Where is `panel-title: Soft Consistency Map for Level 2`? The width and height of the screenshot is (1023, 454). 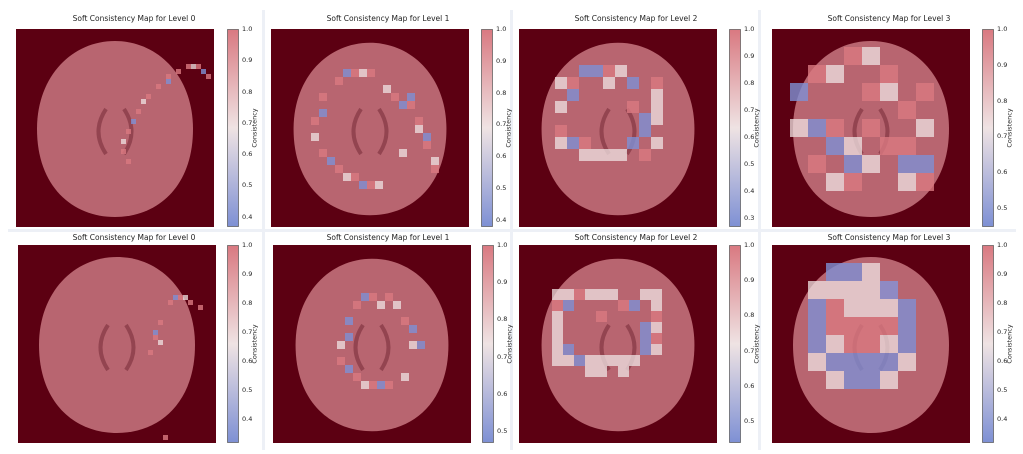
panel-title: Soft Consistency Map for Level 2 is located at coordinates (636, 237).